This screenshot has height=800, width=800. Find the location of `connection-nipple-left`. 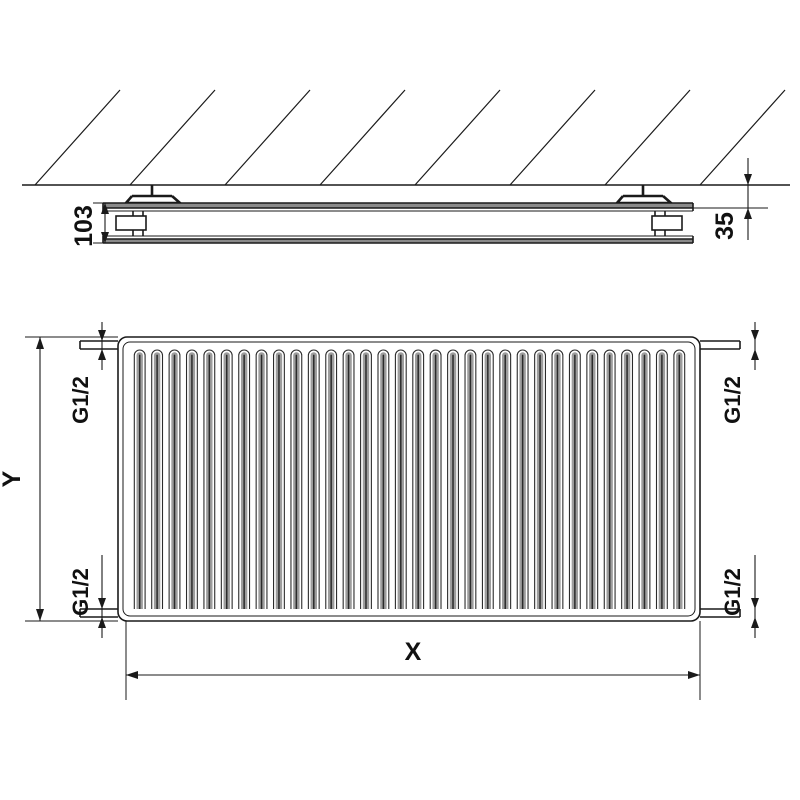

connection-nipple-left is located at coordinates (131, 223).